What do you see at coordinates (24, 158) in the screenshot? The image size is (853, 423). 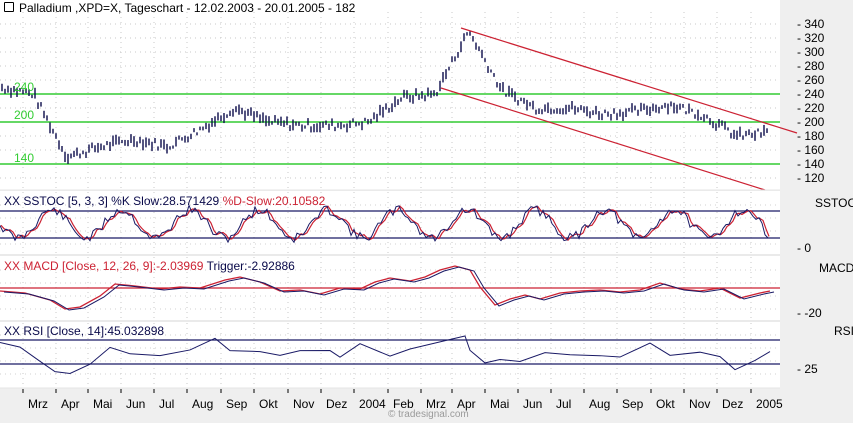 I see `support-label-140: 140` at bounding box center [24, 158].